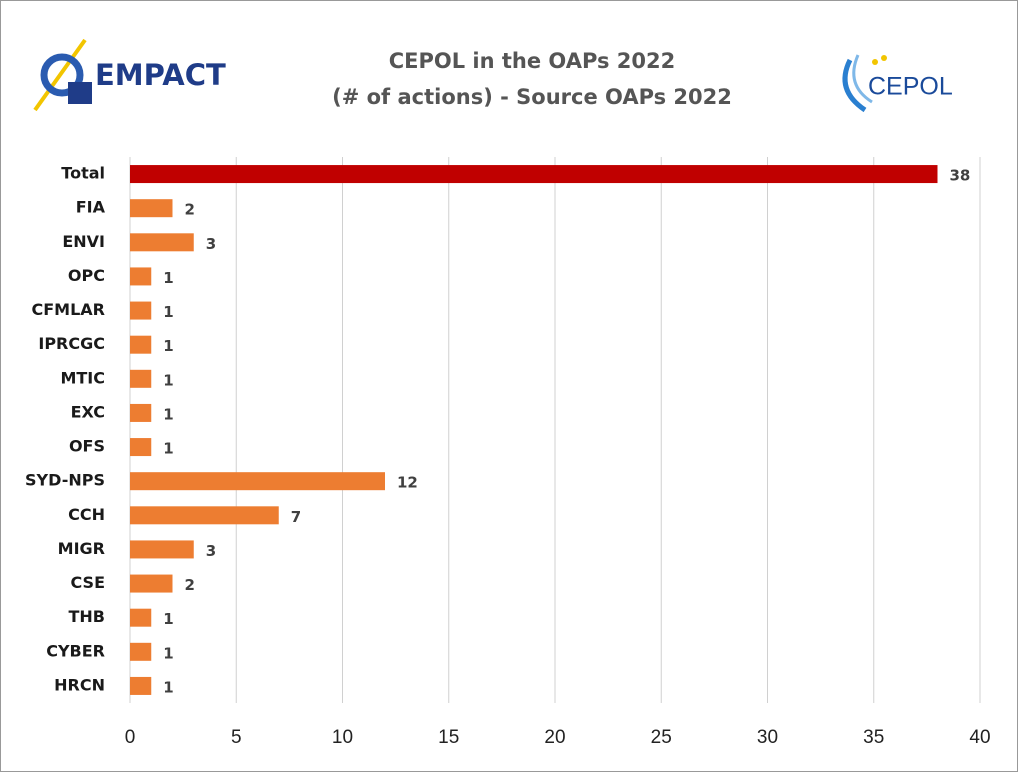 This screenshot has height=773, width=1019. I want to click on data-label: 12, so click(407, 483).